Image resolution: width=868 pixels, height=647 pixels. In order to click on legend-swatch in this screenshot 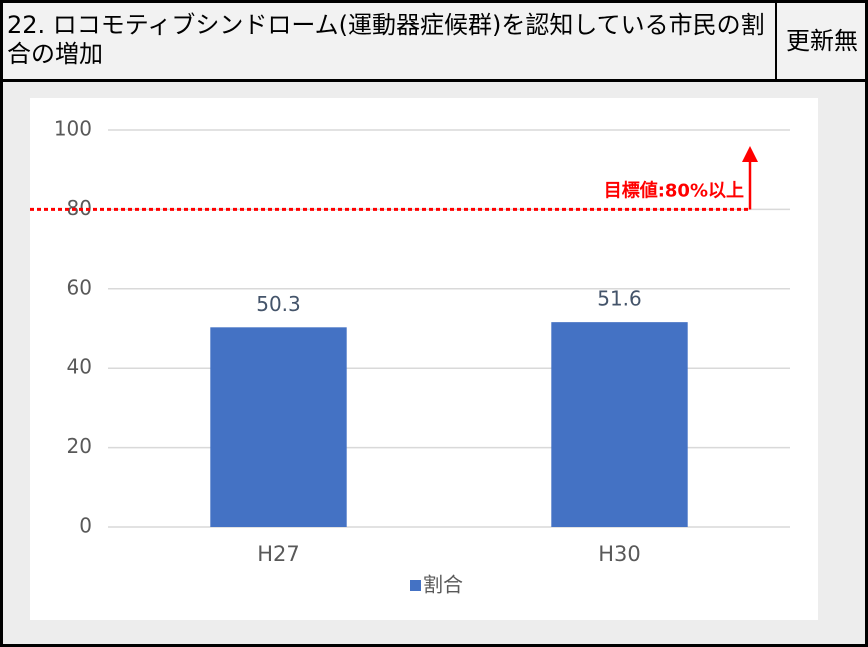, I will do `click(415, 585)`.